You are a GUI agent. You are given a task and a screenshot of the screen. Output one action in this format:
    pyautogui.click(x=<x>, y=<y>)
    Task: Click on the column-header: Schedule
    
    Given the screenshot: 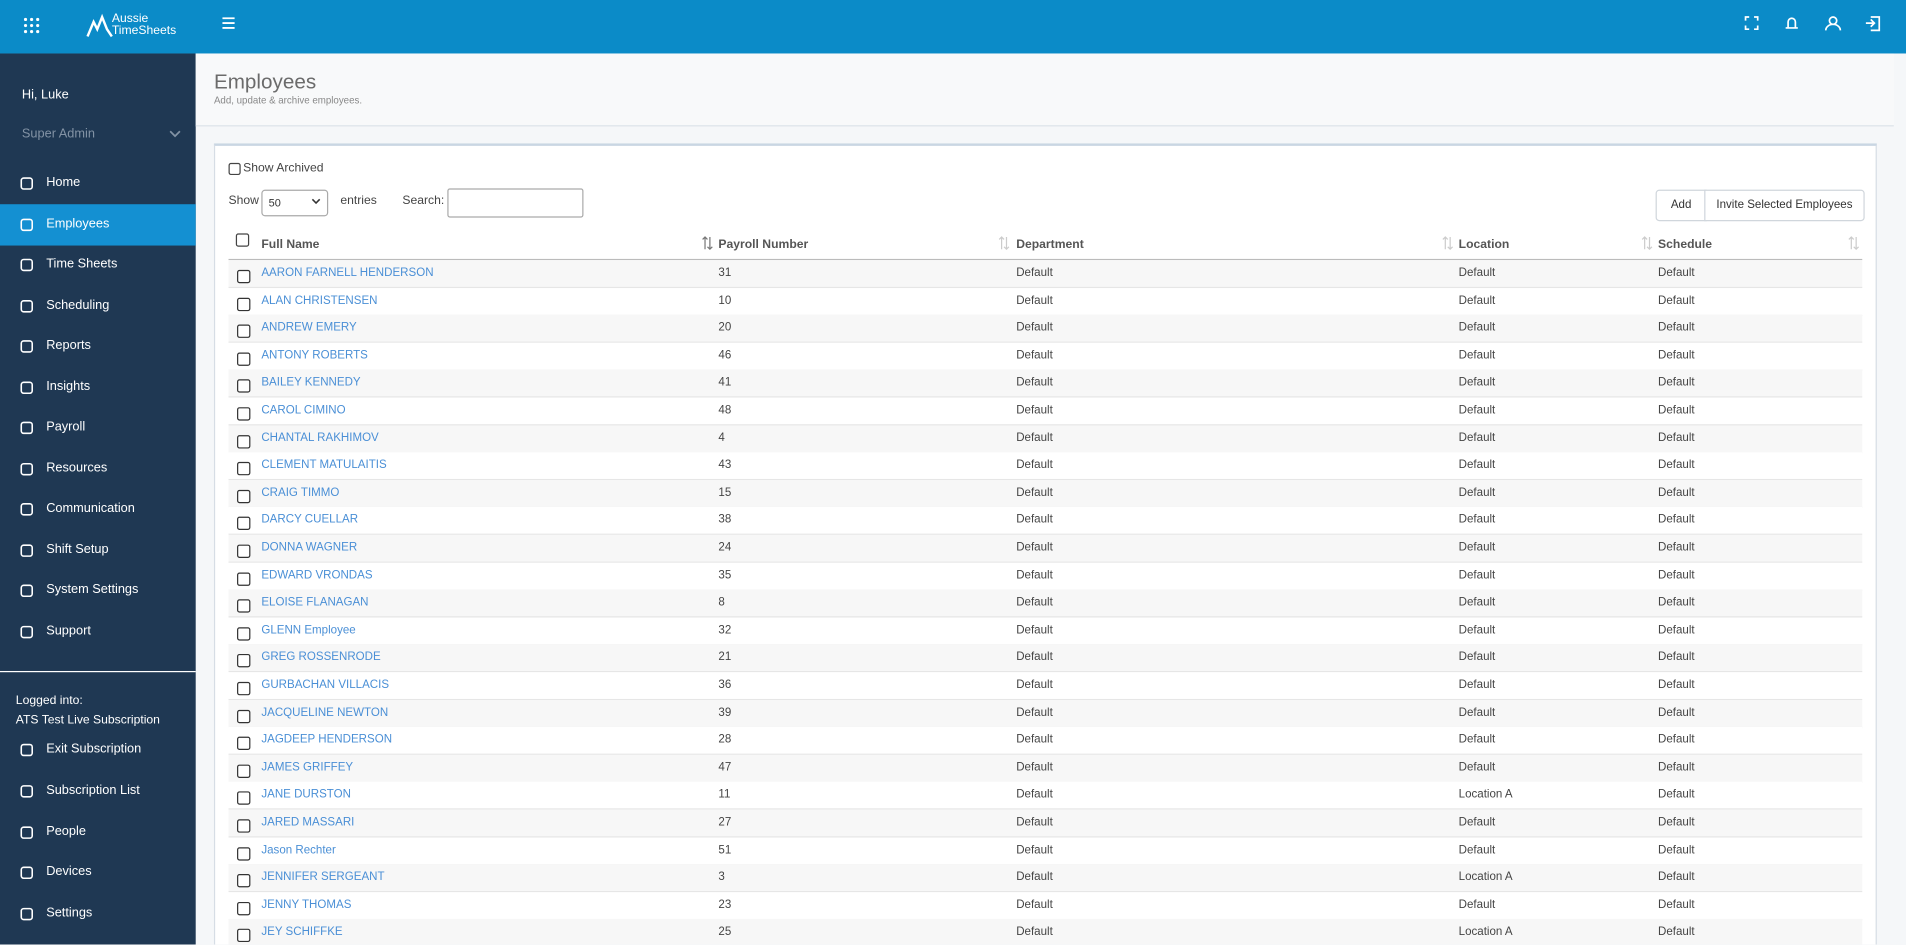 What is the action you would take?
    pyautogui.click(x=1685, y=245)
    